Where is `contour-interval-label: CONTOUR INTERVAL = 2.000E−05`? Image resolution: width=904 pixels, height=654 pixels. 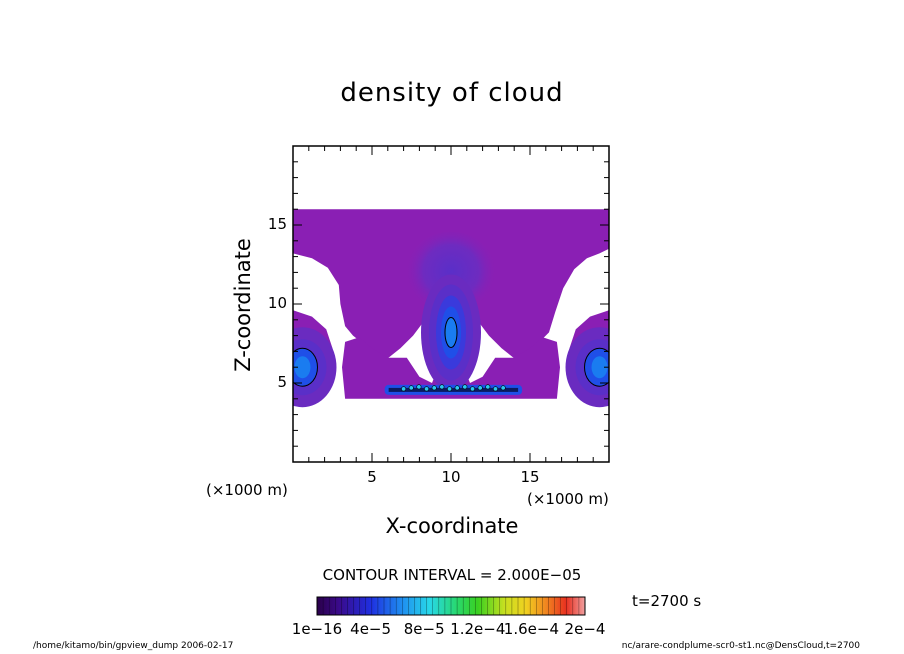
contour-interval-label: CONTOUR INTERVAL = 2.000E−05 is located at coordinates (452, 575).